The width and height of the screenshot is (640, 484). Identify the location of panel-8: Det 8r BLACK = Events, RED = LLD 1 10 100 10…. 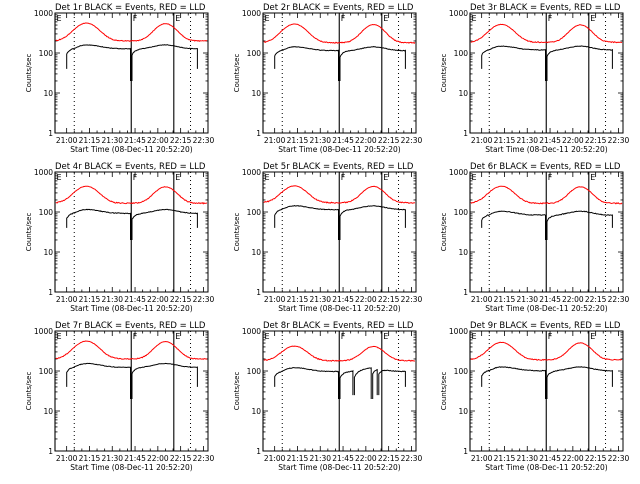
(327, 396).